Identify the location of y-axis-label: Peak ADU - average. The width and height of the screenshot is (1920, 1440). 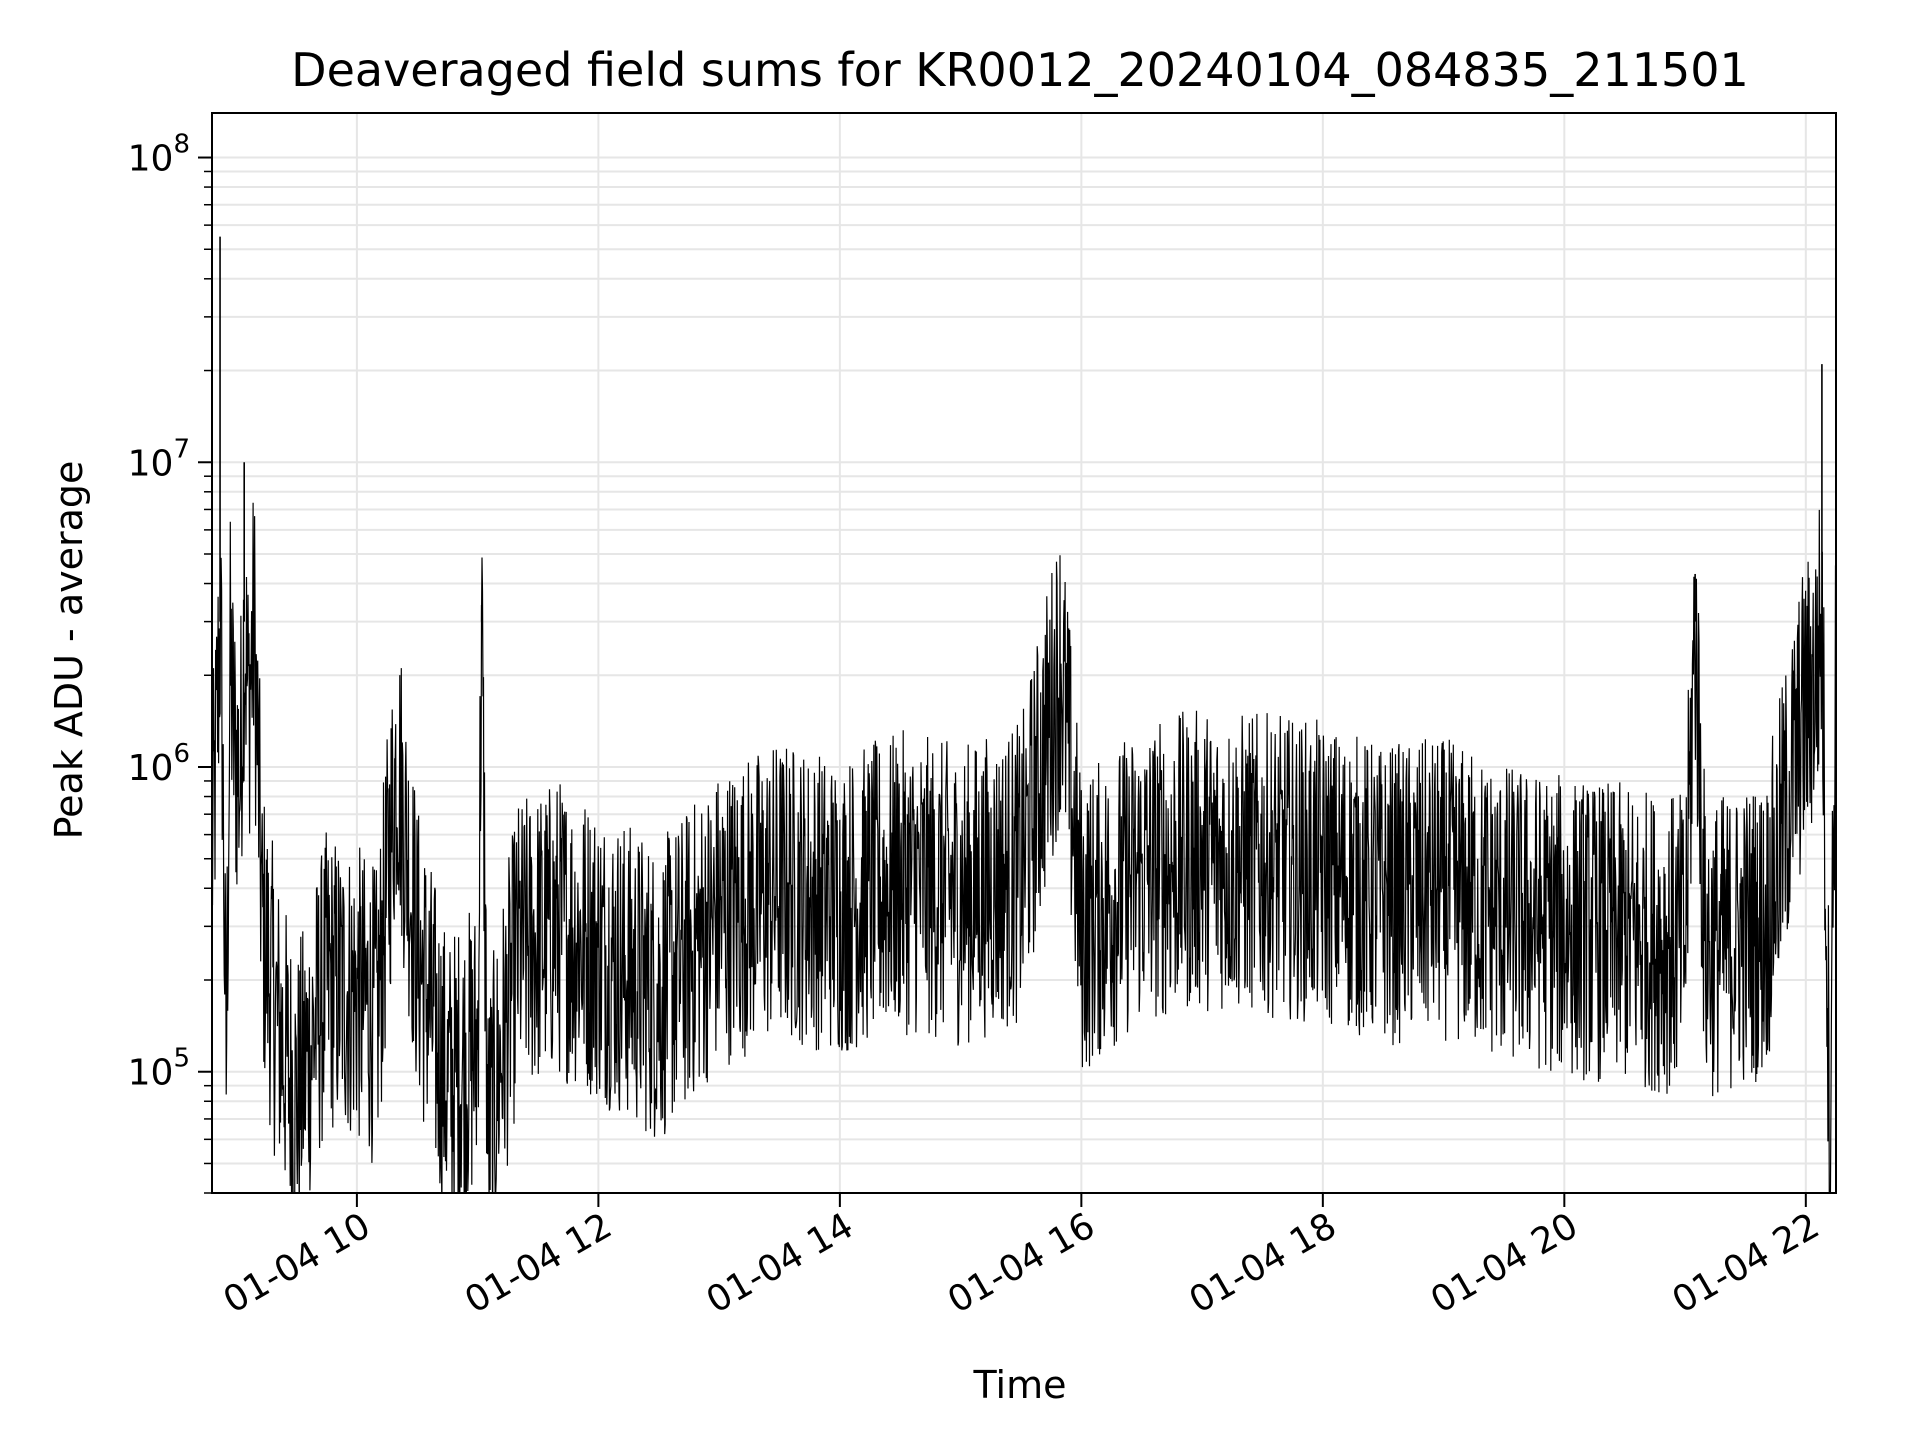
(69, 650).